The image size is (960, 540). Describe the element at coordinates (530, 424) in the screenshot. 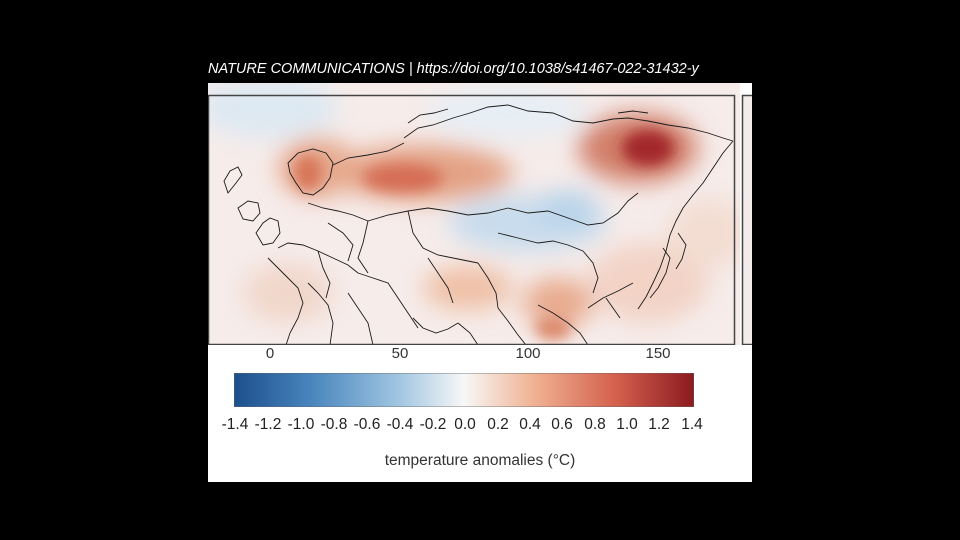

I see `colorbar-tick: 0.4` at that location.